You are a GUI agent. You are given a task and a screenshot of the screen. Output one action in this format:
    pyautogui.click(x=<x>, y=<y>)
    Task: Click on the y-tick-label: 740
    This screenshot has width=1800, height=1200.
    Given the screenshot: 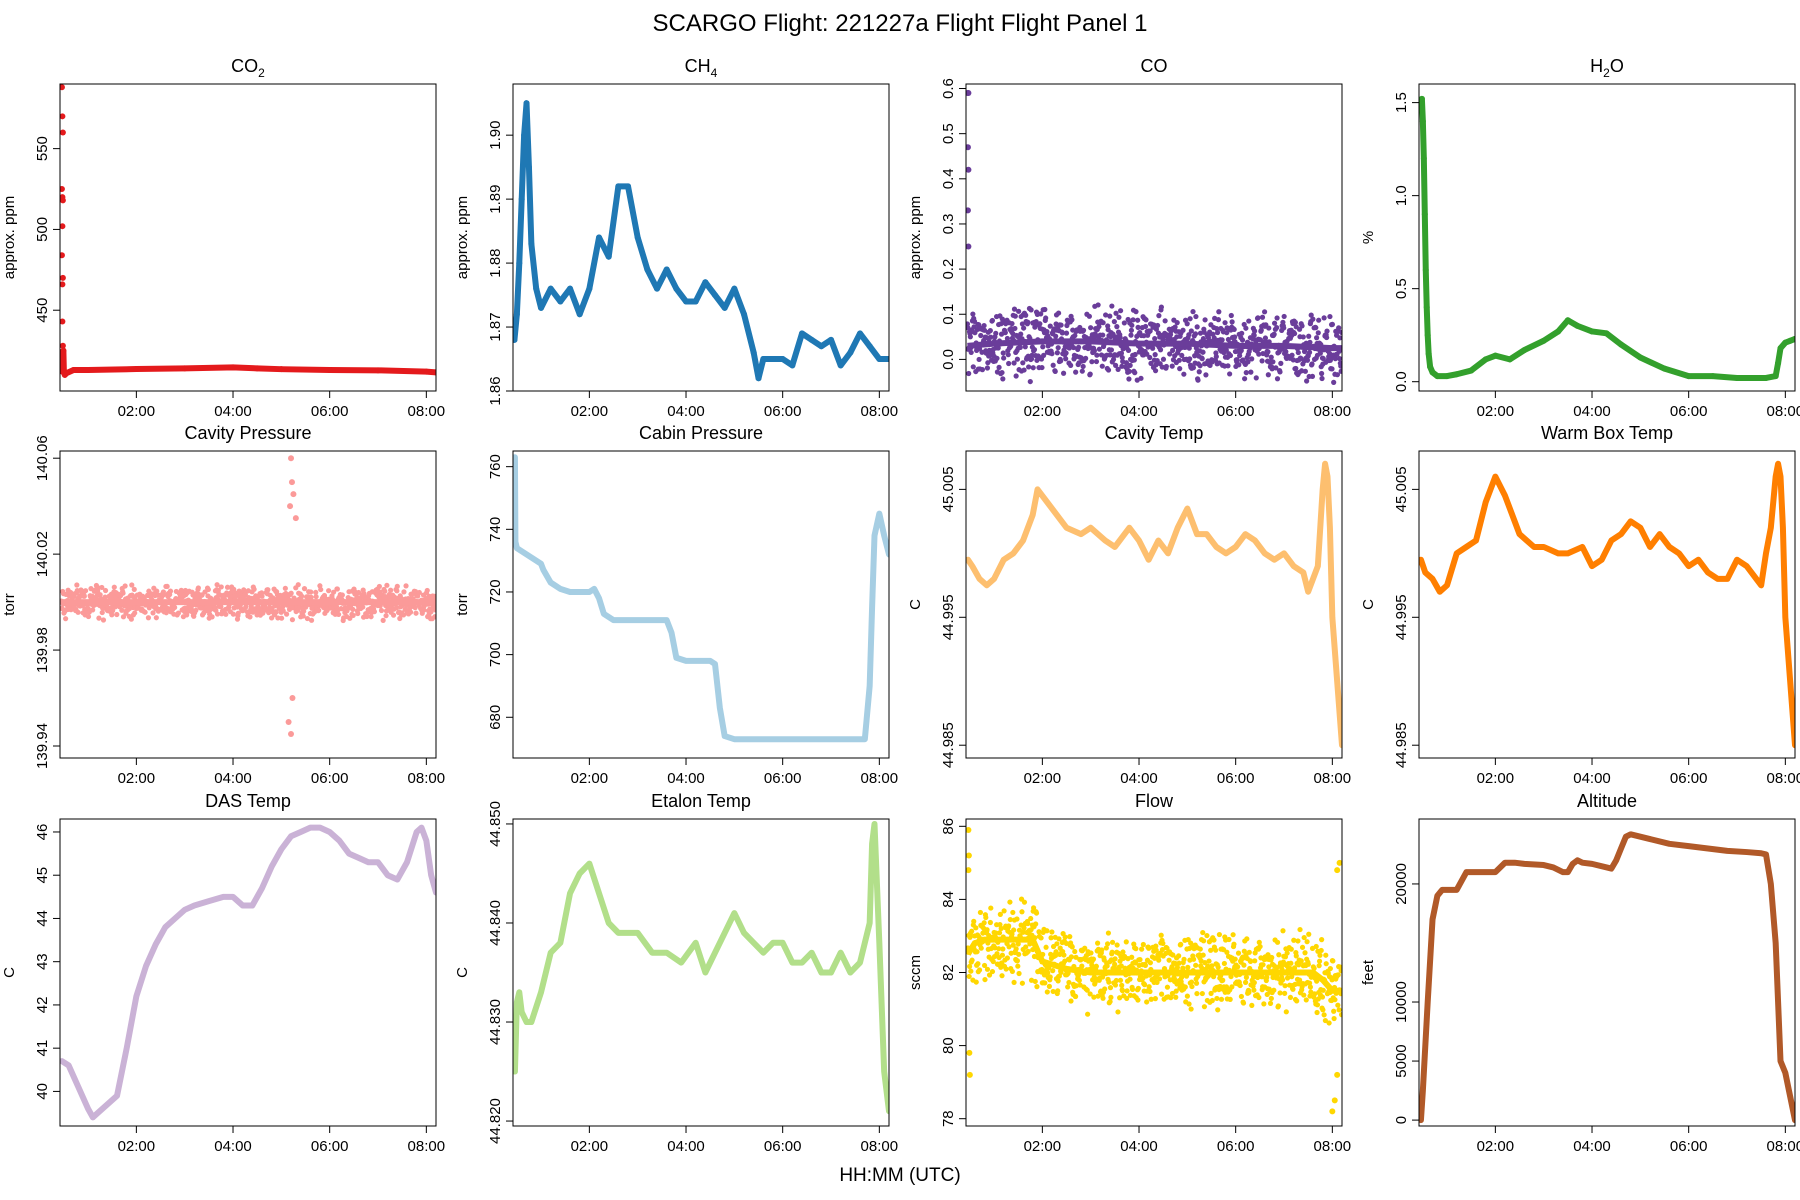 What is the action you would take?
    pyautogui.click(x=495, y=529)
    